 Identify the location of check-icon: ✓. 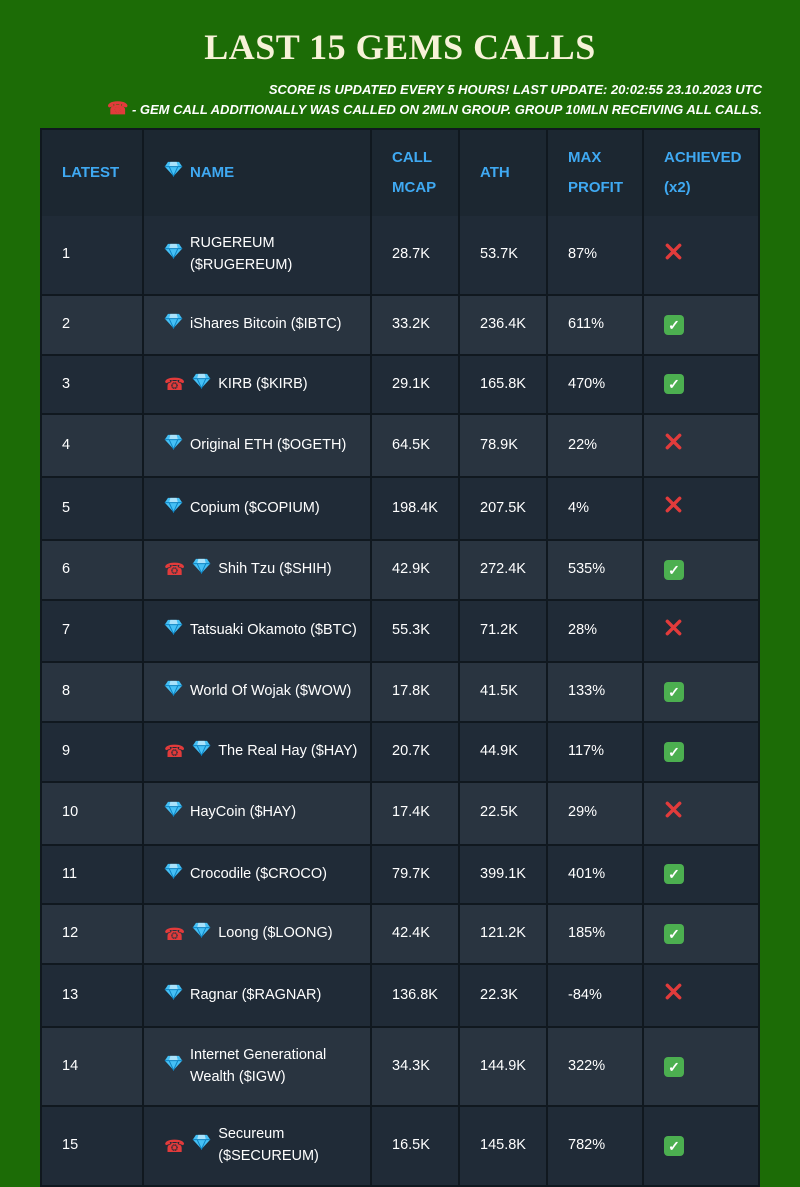
(674, 874).